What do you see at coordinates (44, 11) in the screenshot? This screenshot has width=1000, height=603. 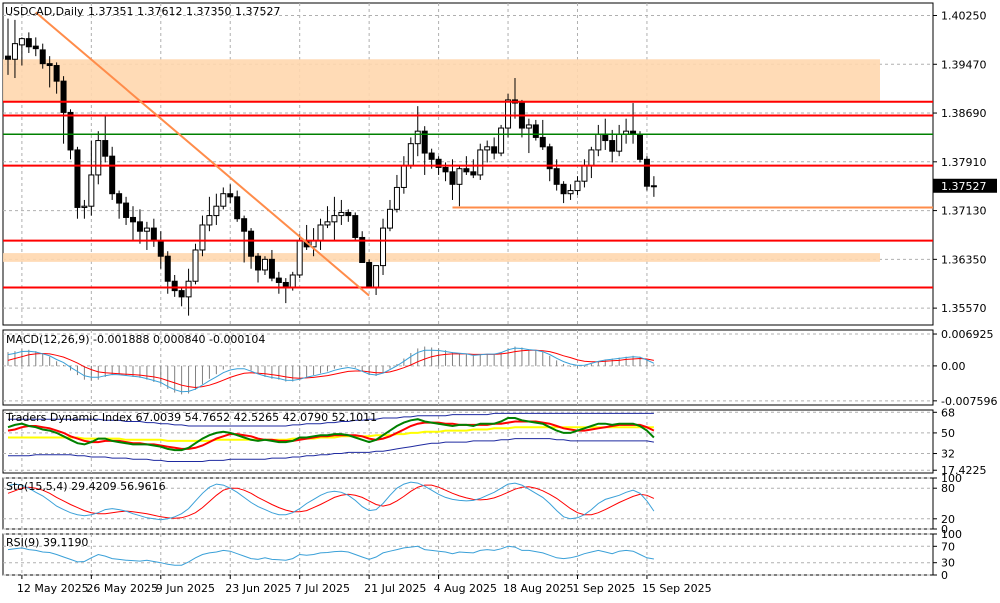 I see `symbol-label: USDCAD,Daily` at bounding box center [44, 11].